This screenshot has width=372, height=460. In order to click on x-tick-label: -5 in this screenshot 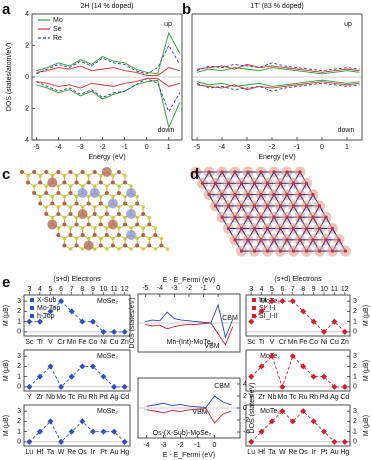, I will do `click(36, 147)`.